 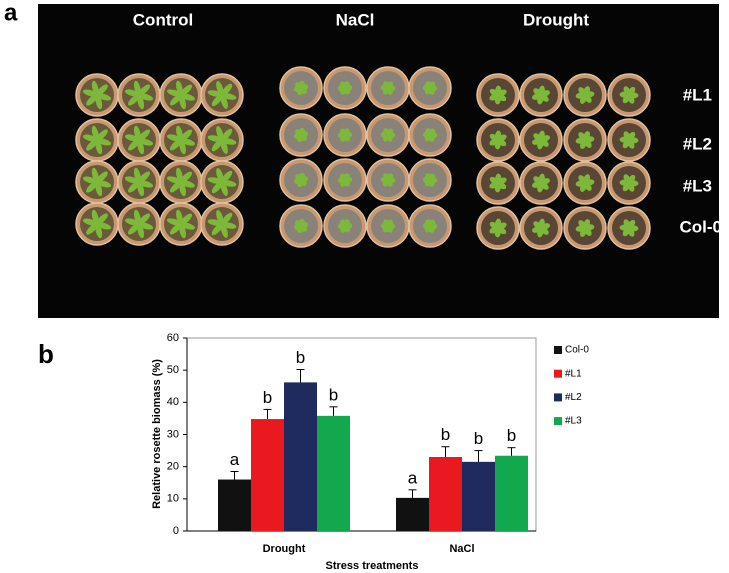 I want to click on y-axis-label: Relative rosette biomass (%), so click(x=157, y=434).